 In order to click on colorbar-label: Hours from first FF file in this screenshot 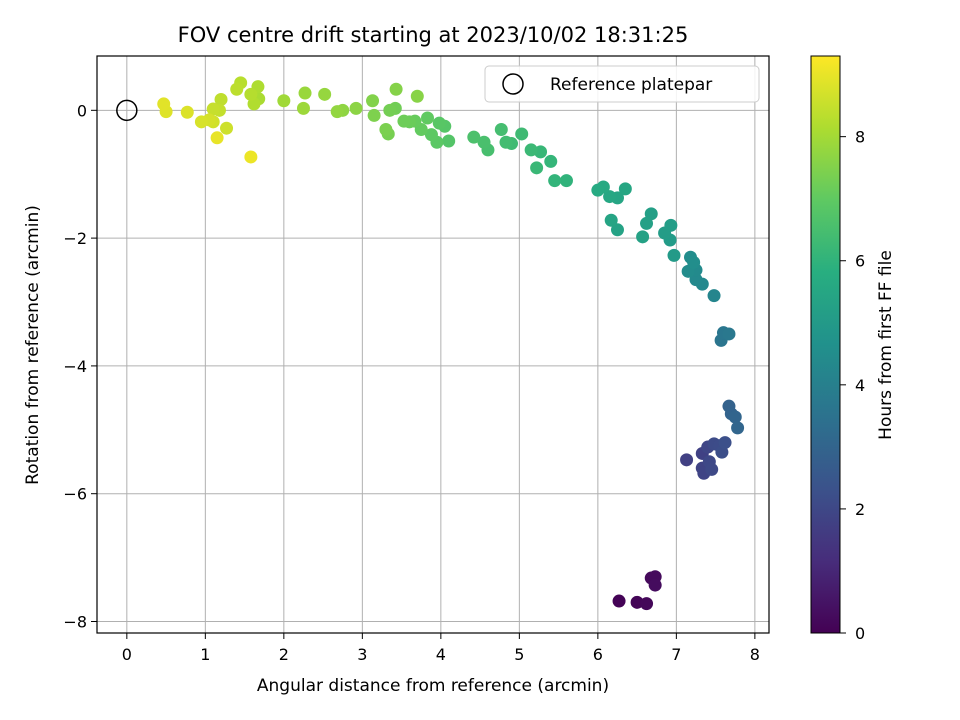, I will do `click(886, 345)`.